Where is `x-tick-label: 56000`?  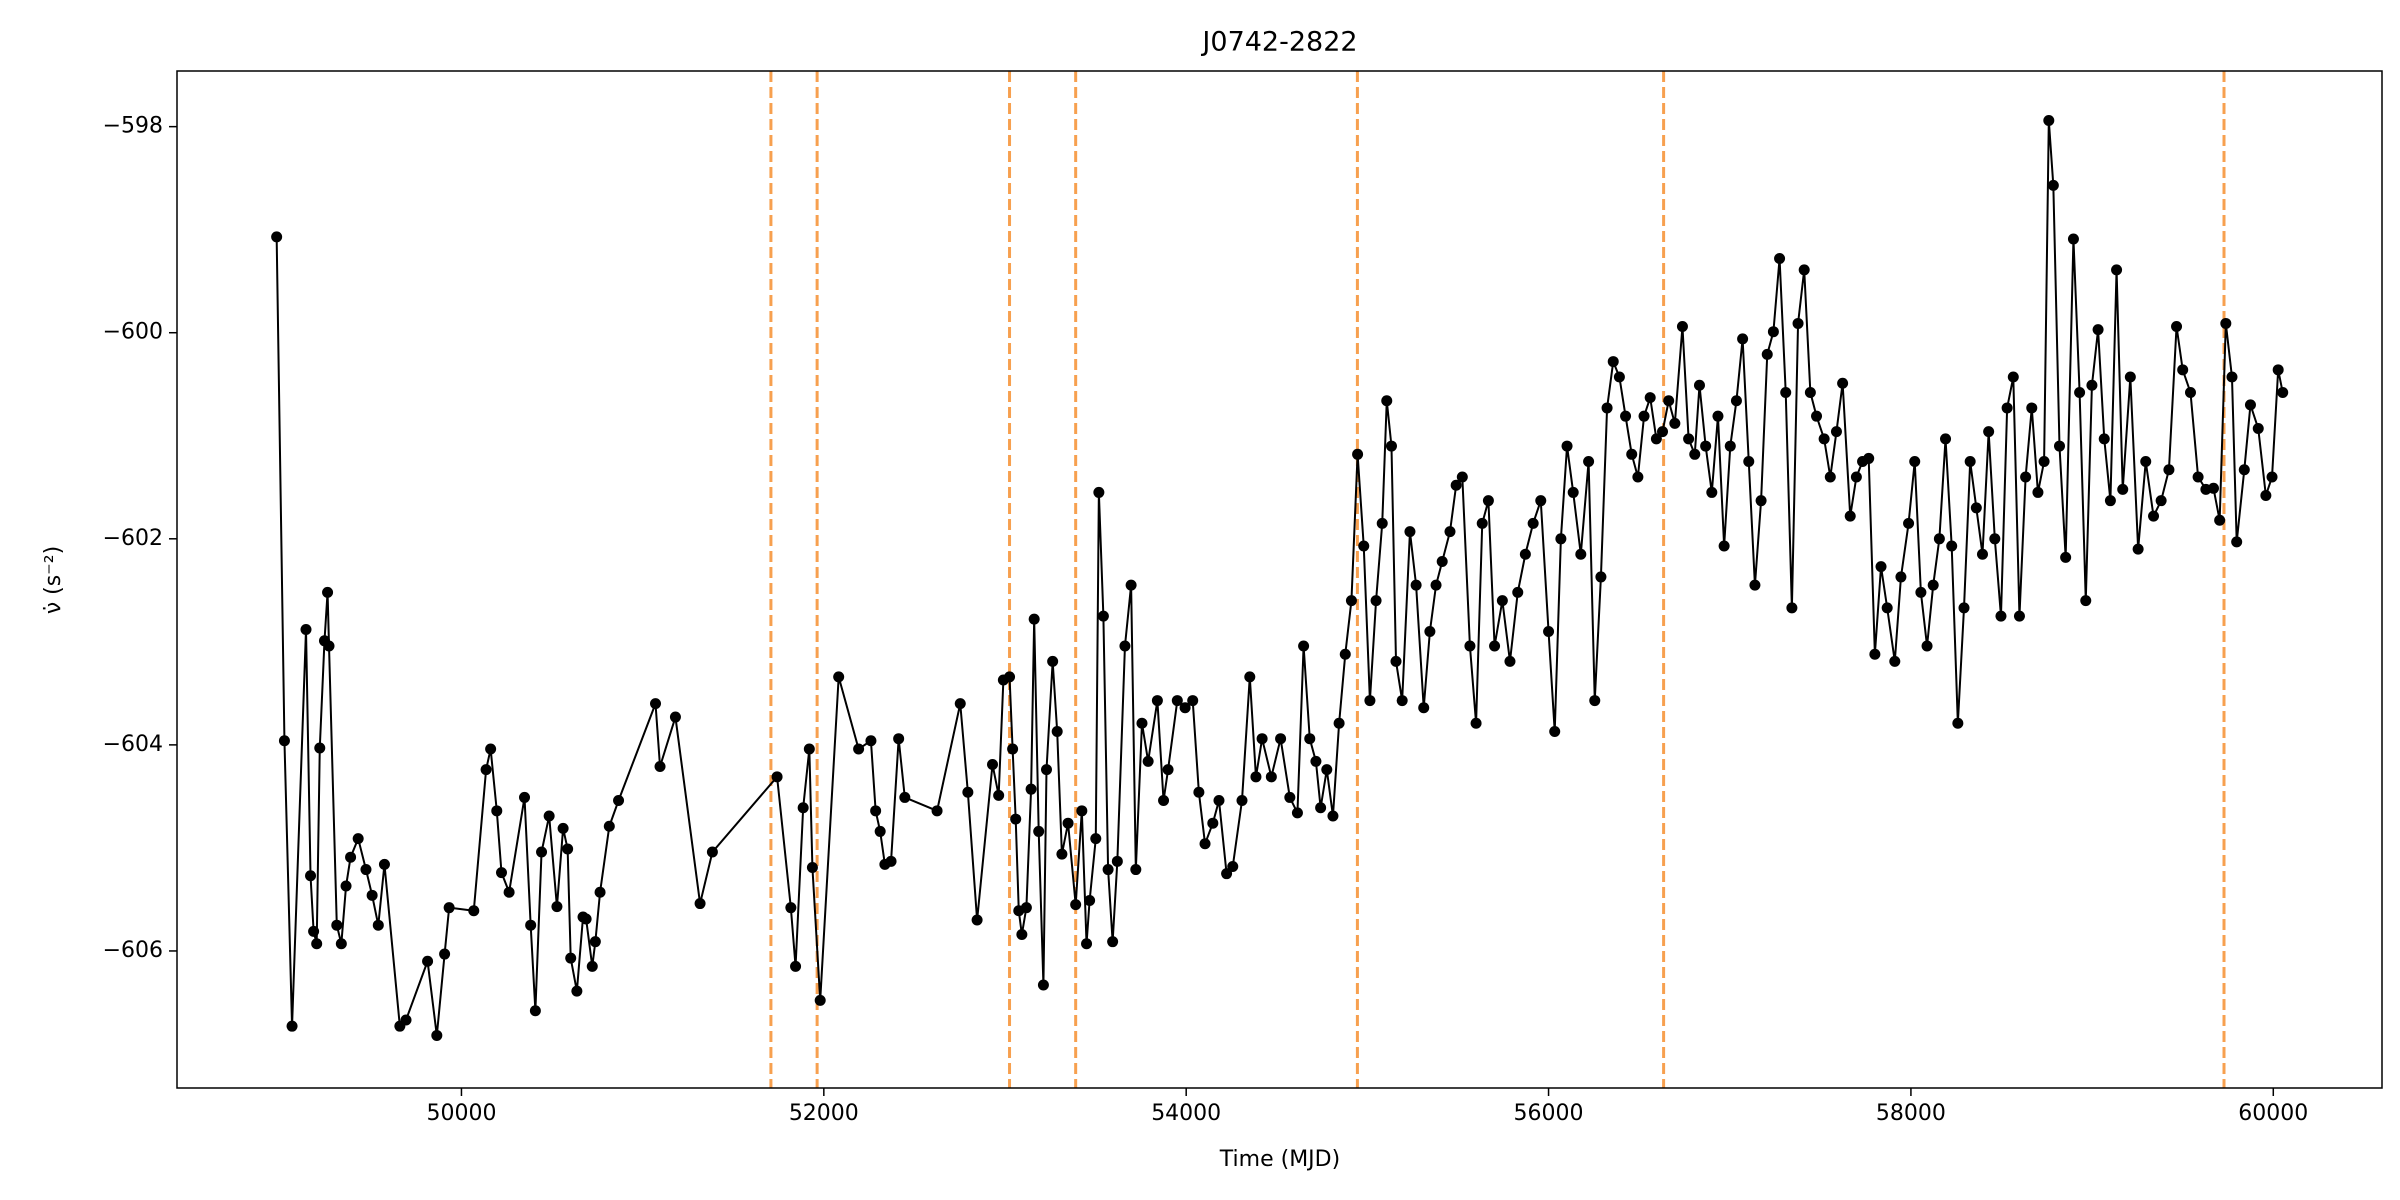
x-tick-label: 56000 is located at coordinates (1549, 1113).